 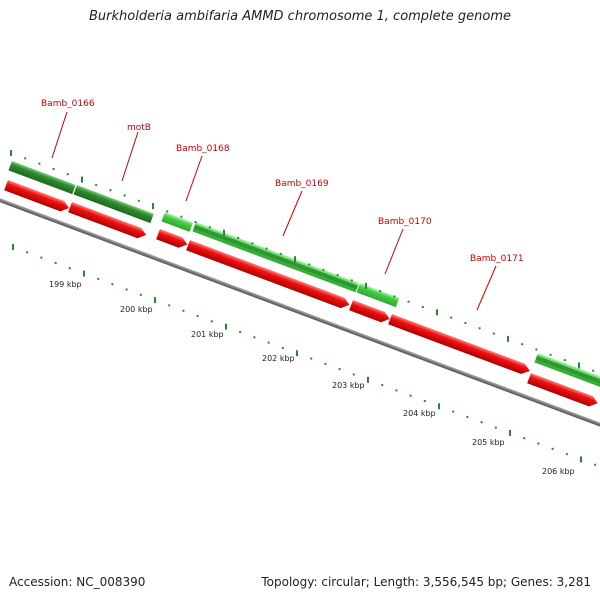 I want to click on gene-bamb-0169-box, so click(x=275, y=257).